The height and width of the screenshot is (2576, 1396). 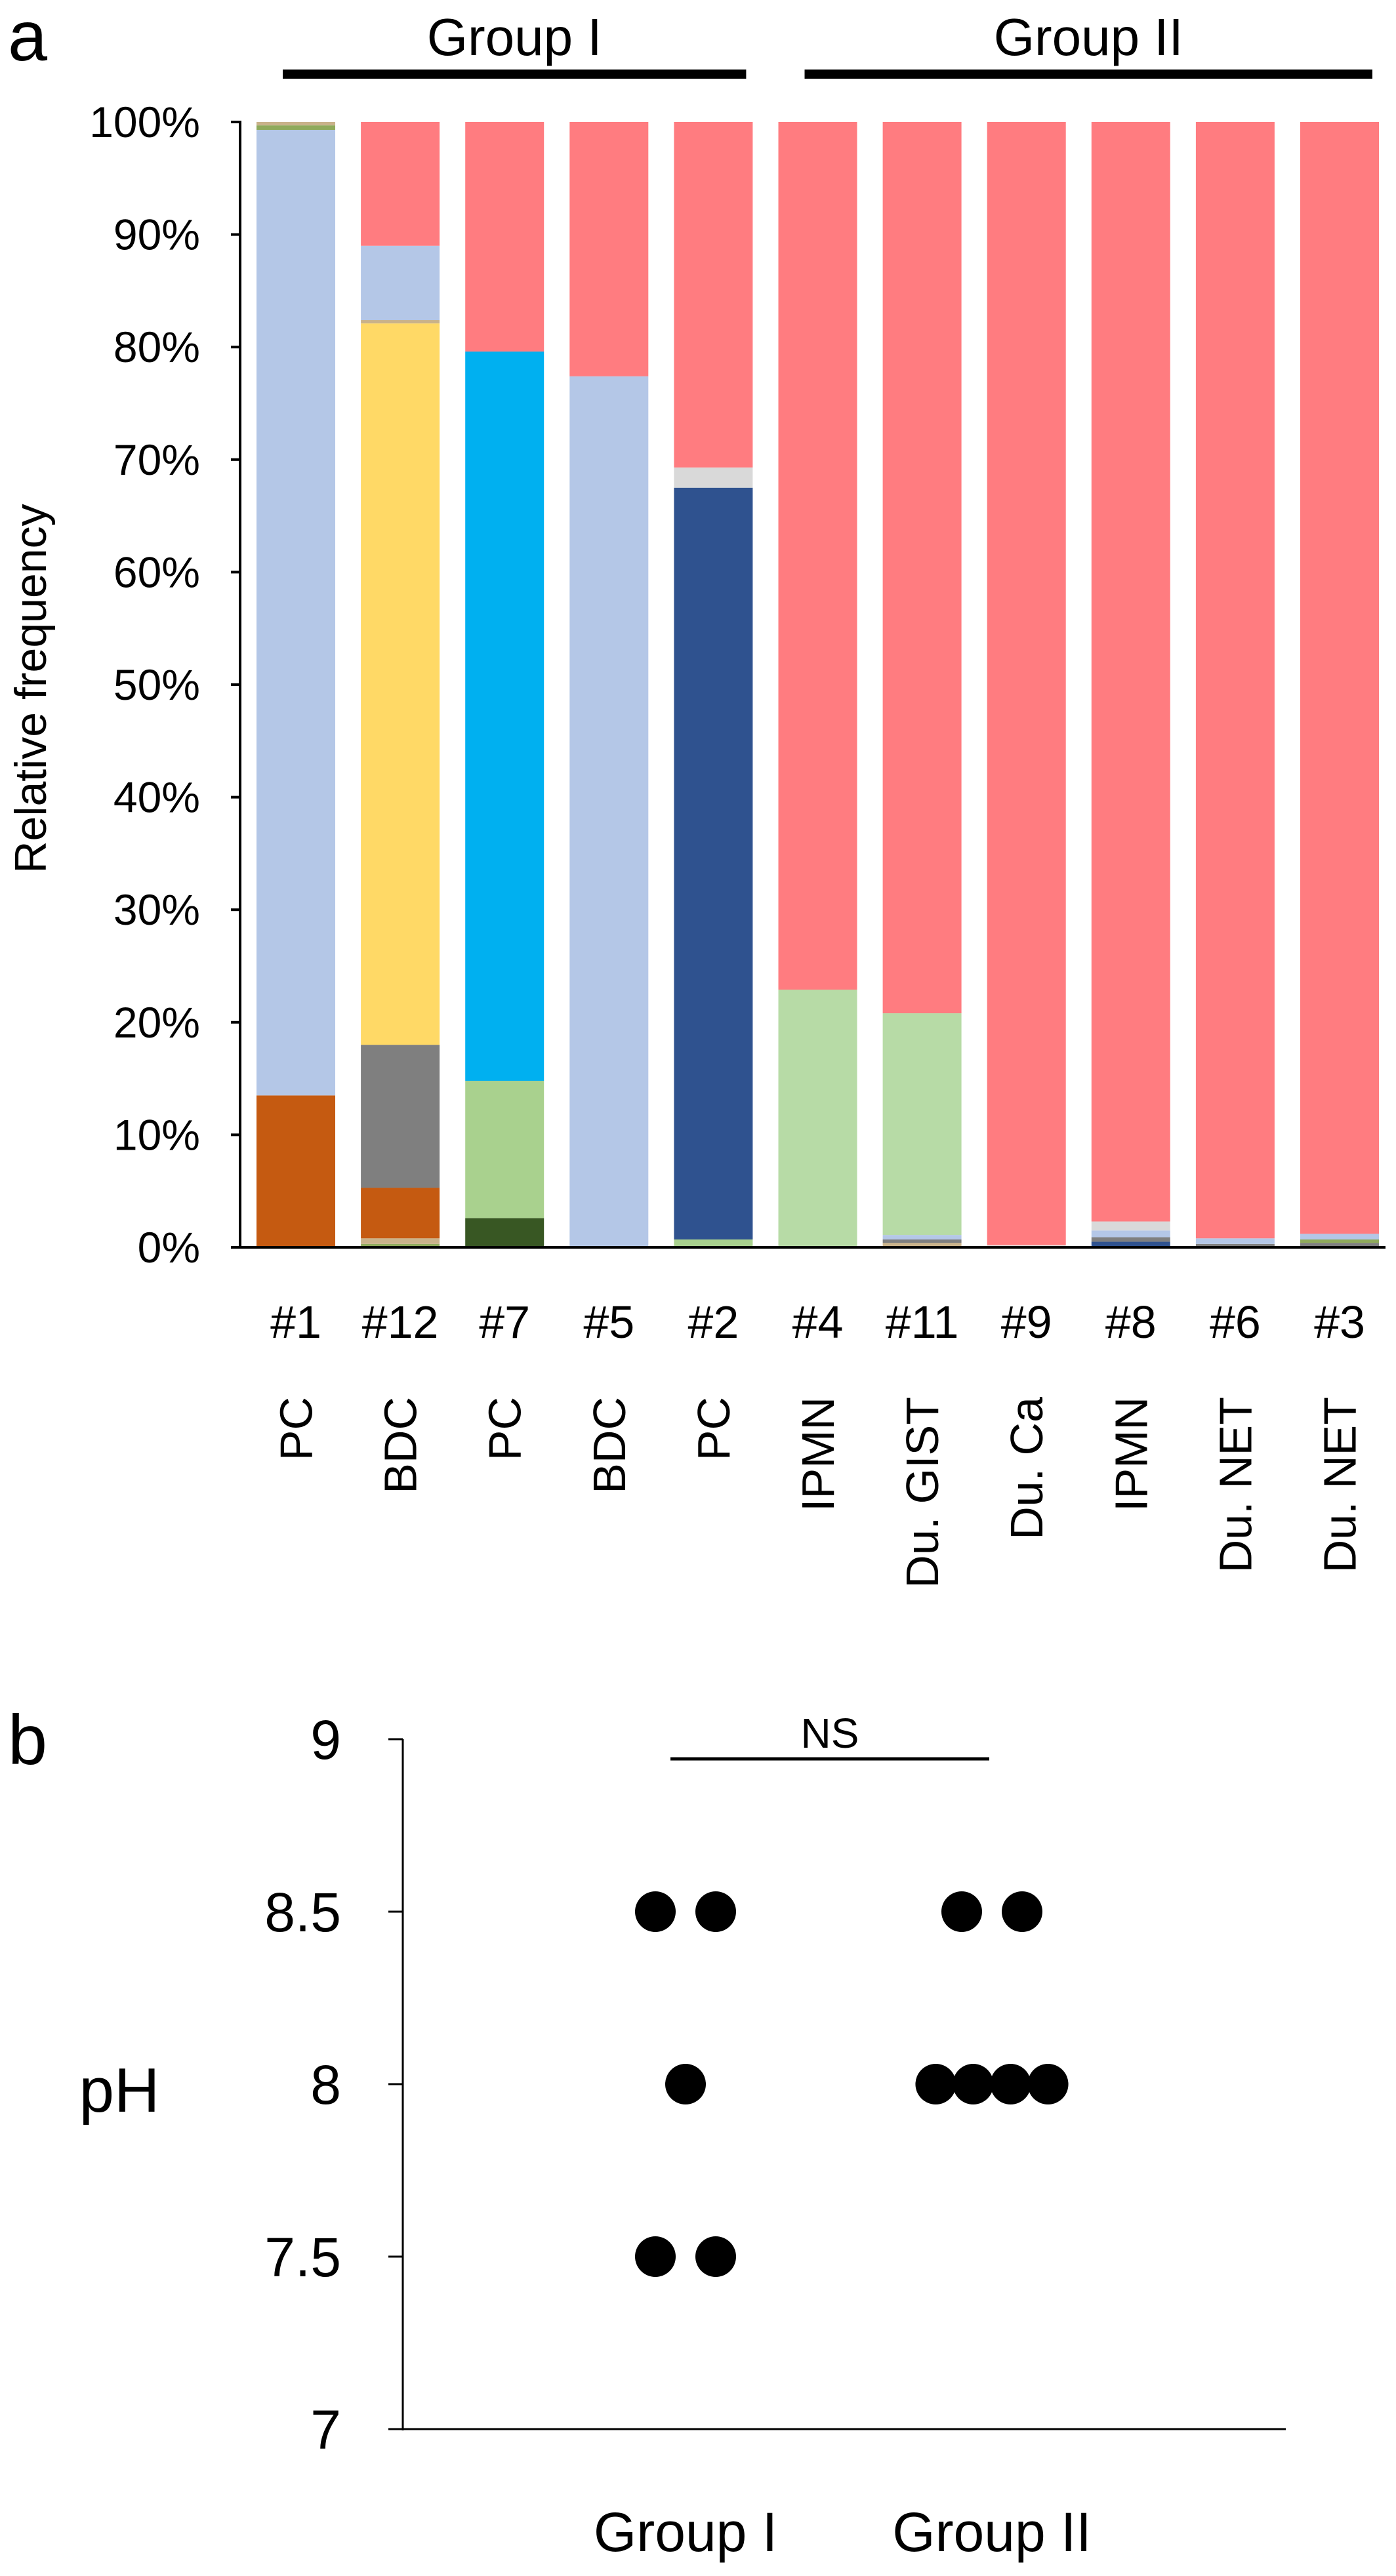 I want to click on y-tick-label: 50%, so click(x=156, y=684).